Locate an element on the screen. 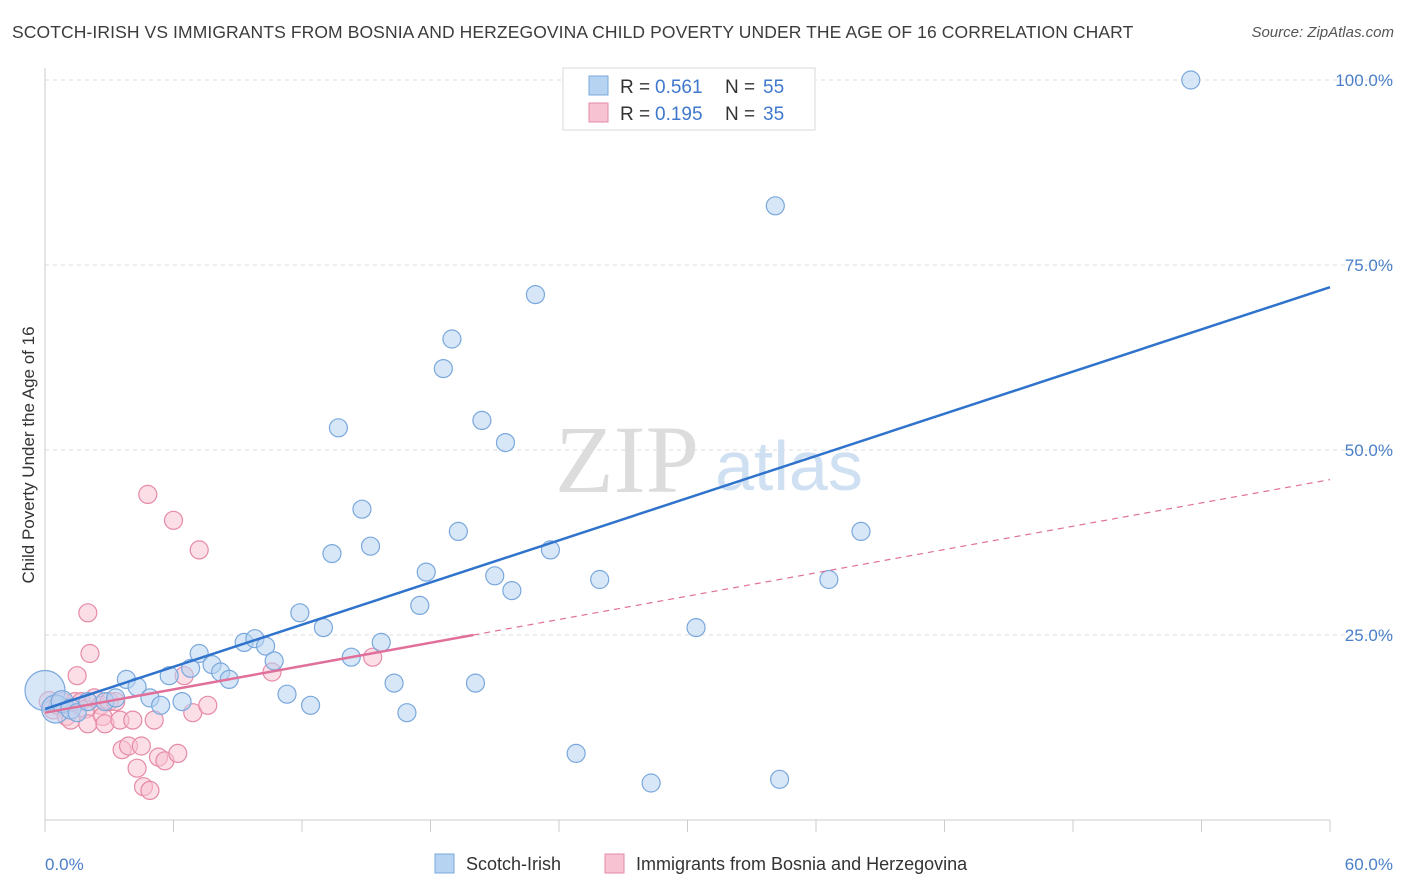 This screenshot has height=892, width=1406. legend-blue-swatch is located at coordinates (598, 85).